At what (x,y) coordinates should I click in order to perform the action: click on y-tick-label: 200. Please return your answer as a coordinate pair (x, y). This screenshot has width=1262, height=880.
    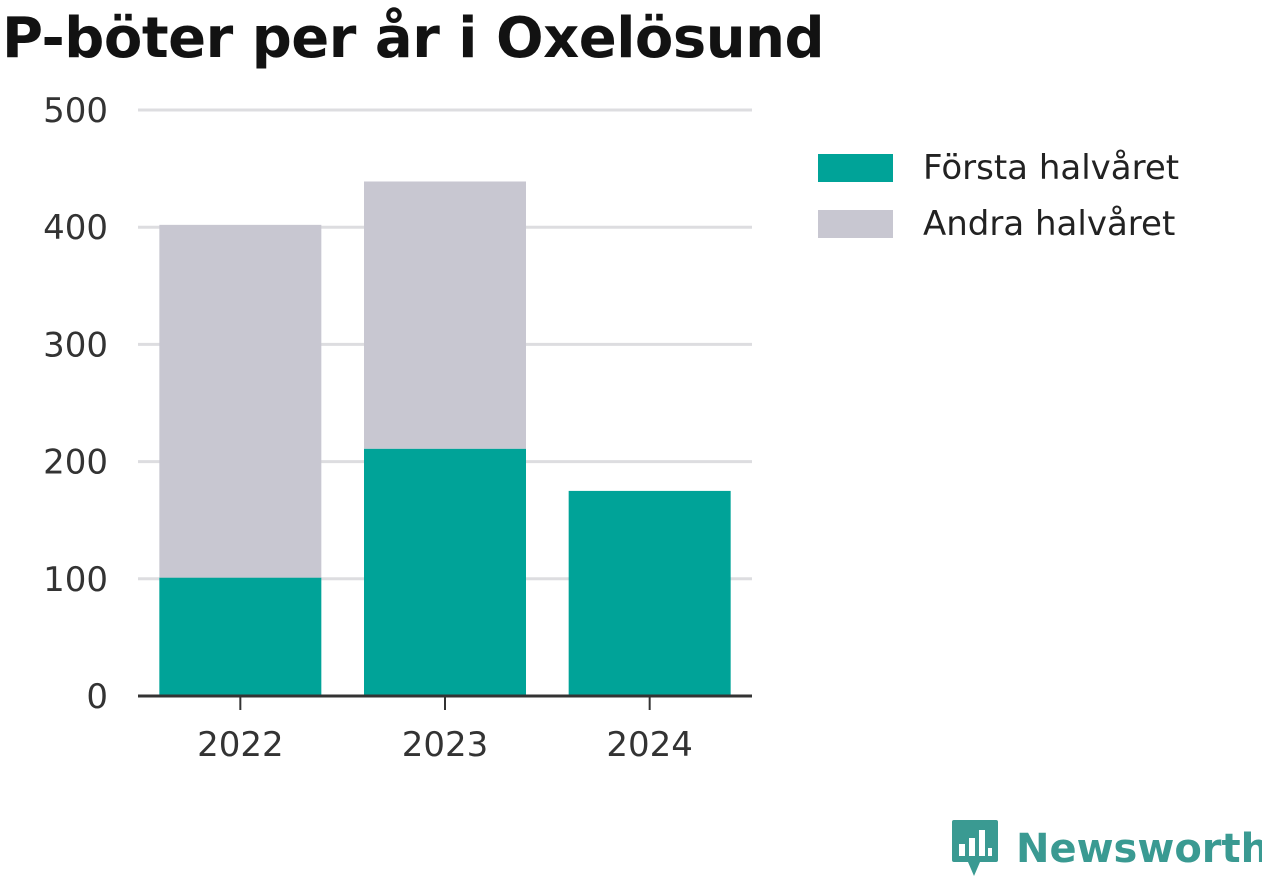
    Looking at the image, I should click on (75, 463).